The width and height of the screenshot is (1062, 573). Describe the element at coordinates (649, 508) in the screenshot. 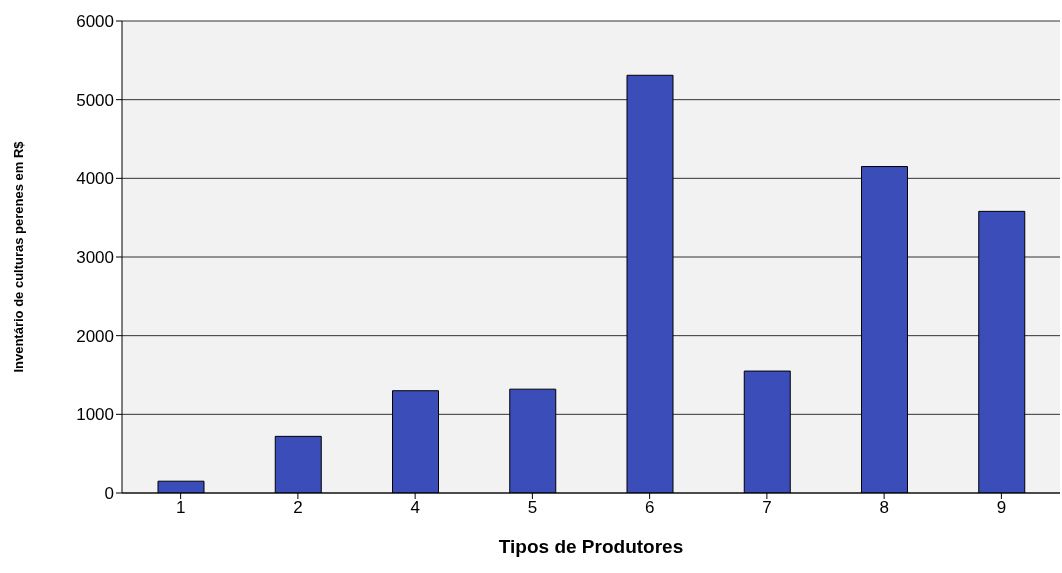

I see `x-tick-label: 6` at that location.